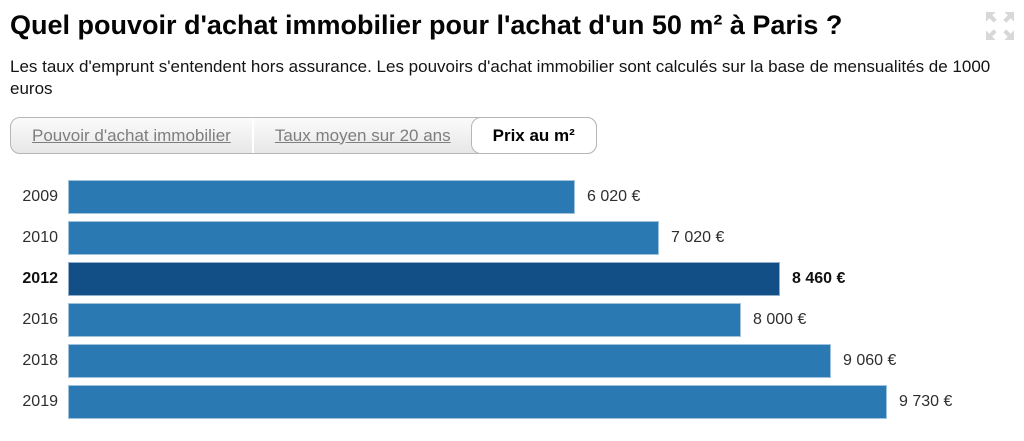 Image resolution: width=1024 pixels, height=441 pixels. I want to click on bar-row-2016: 2016 8 000 €, so click(512, 320).